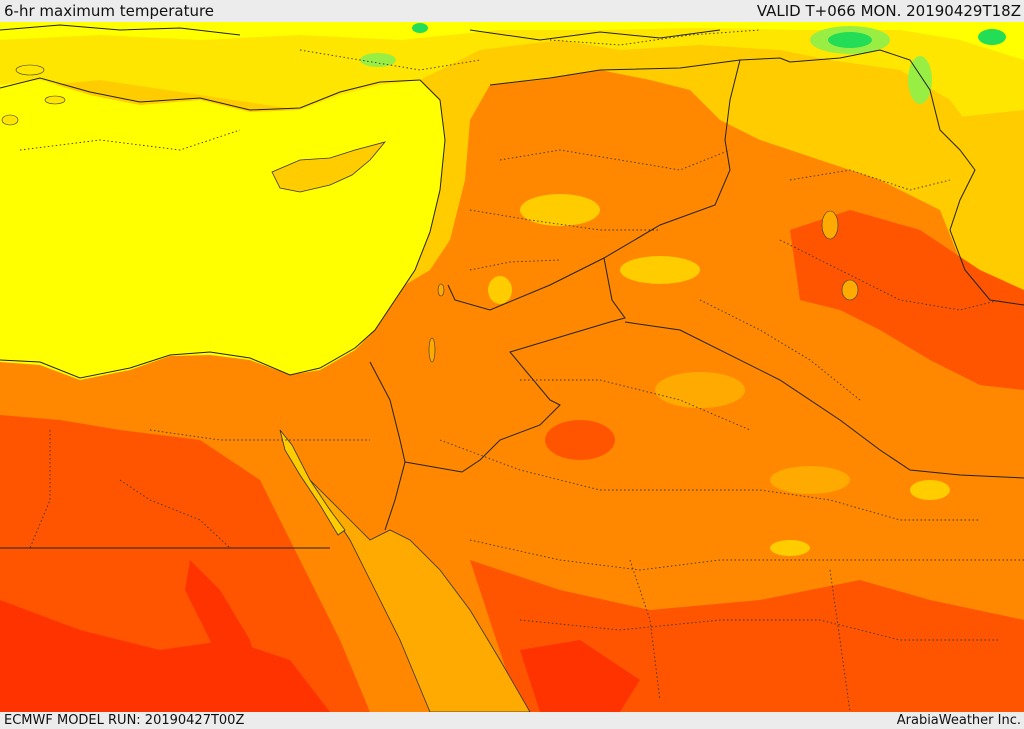  Describe the element at coordinates (33, 95) in the screenshot. I see `aegean-islands` at that location.